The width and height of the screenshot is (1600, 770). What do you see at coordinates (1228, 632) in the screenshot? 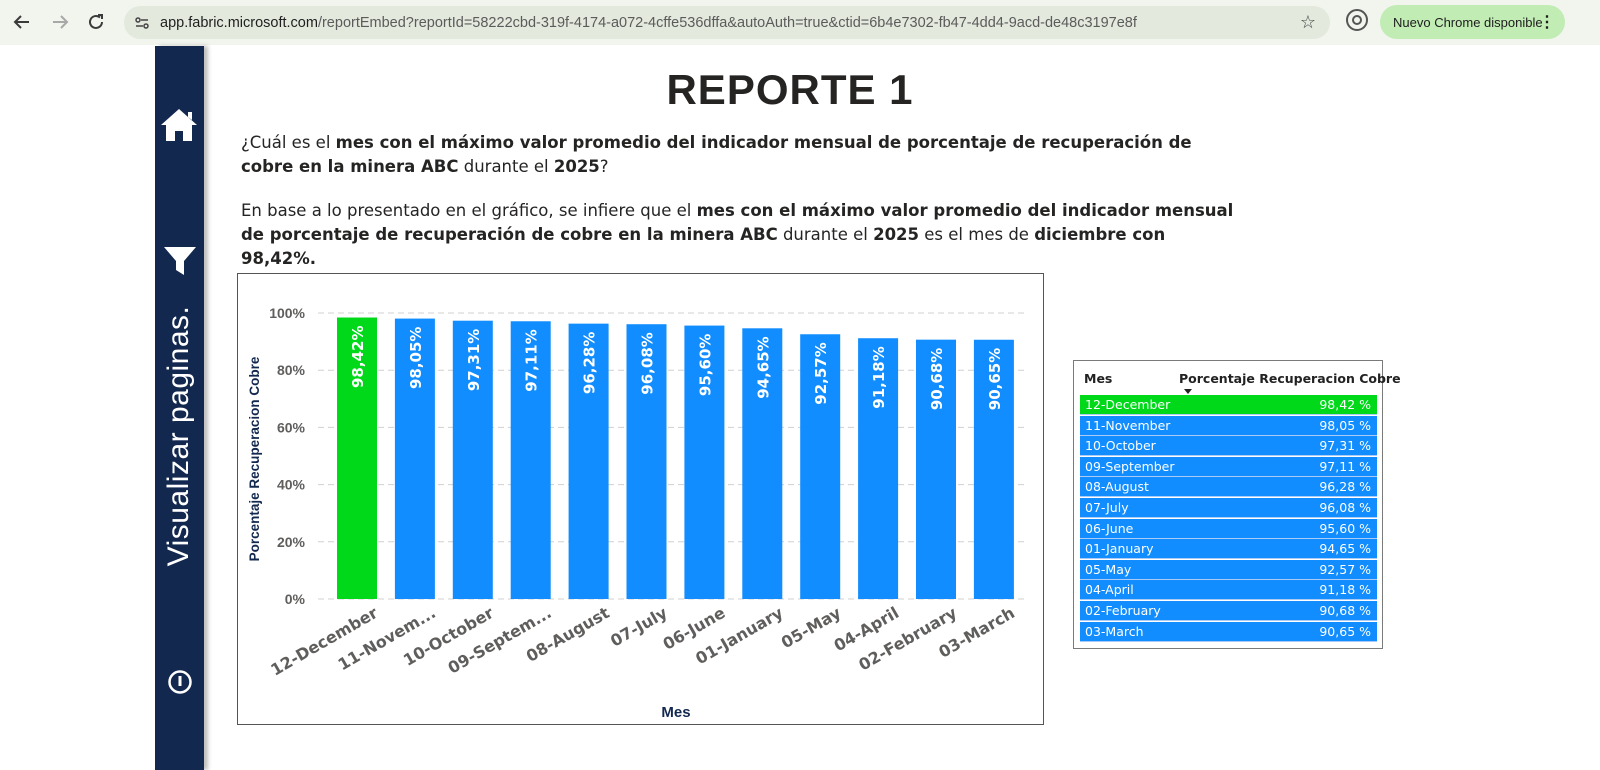
I see `table-row: 03-March 90,65 %` at bounding box center [1228, 632].